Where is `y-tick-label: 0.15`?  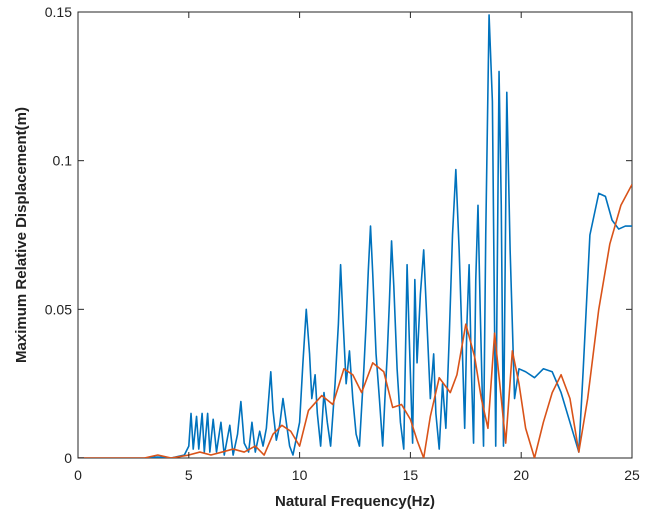 y-tick-label: 0.15 is located at coordinates (58, 12).